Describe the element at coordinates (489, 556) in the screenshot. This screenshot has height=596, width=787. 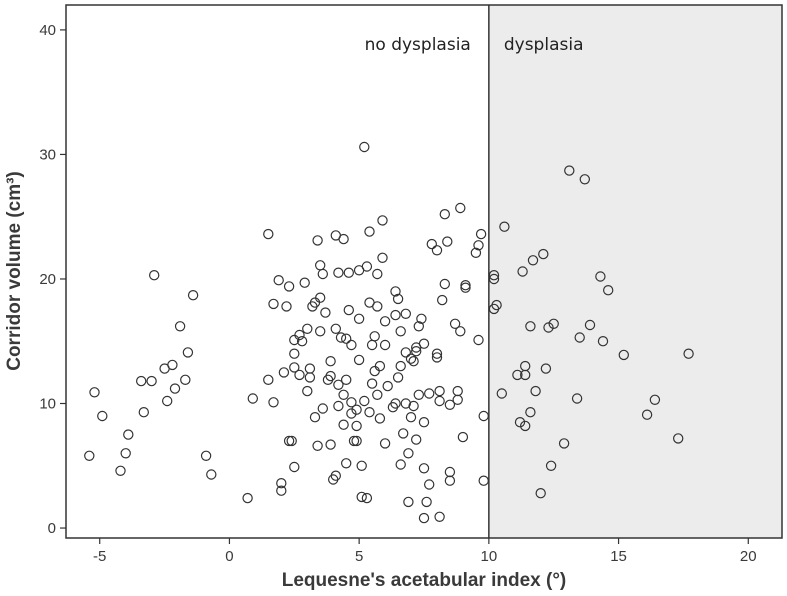
I see `x-tick-label: 10` at that location.